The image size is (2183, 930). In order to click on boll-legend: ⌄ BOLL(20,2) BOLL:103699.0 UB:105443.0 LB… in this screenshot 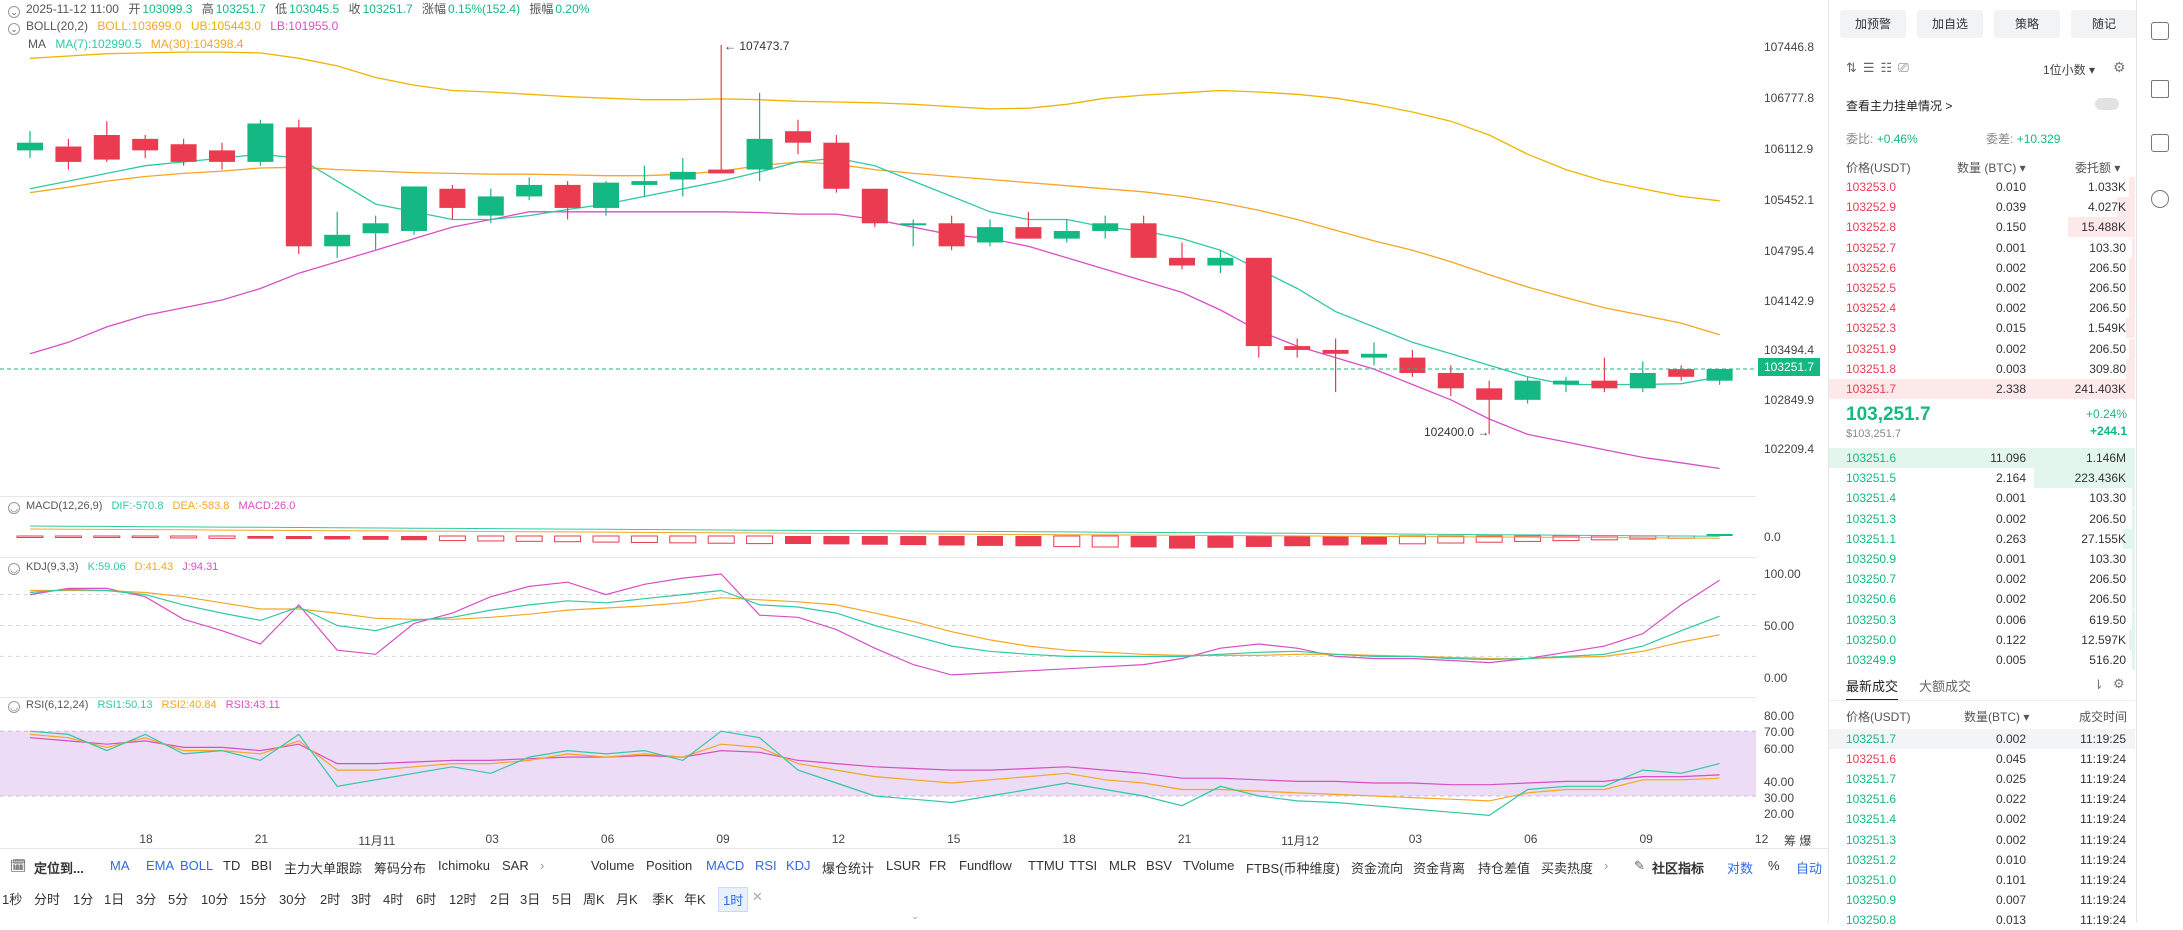, I will do `click(176, 27)`.